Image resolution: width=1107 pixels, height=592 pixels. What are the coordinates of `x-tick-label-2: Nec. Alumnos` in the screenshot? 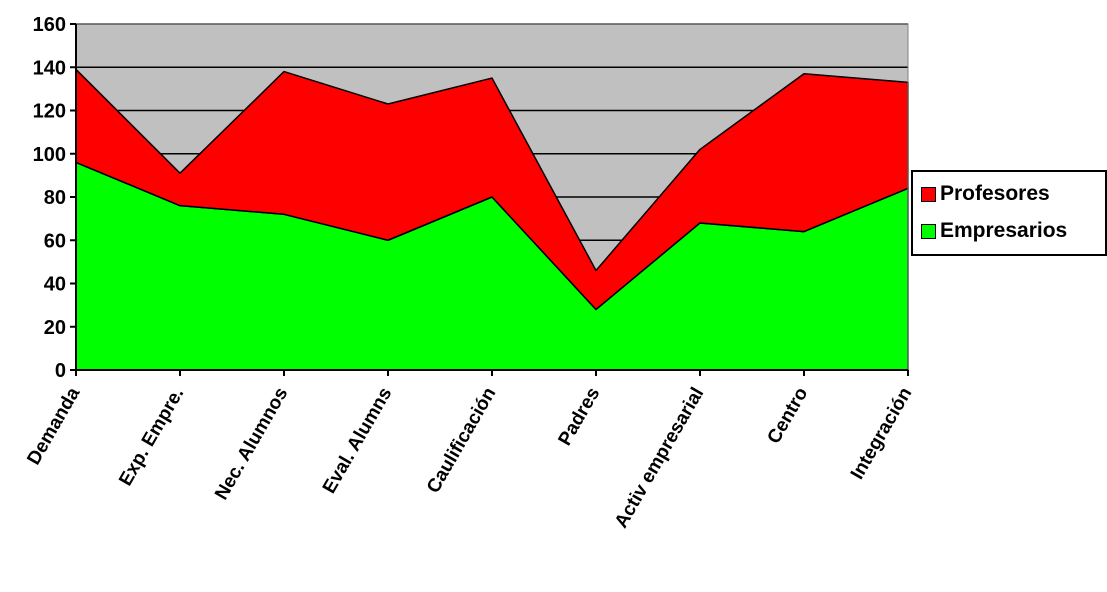 It's located at (251, 444).